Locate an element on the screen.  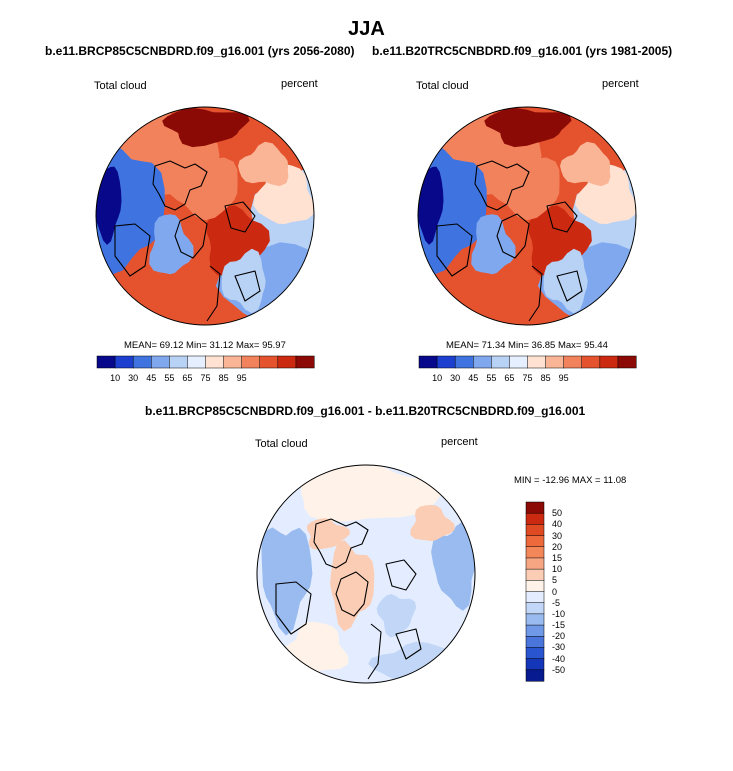
colorbar-tick-label: 45 is located at coordinates (151, 378).